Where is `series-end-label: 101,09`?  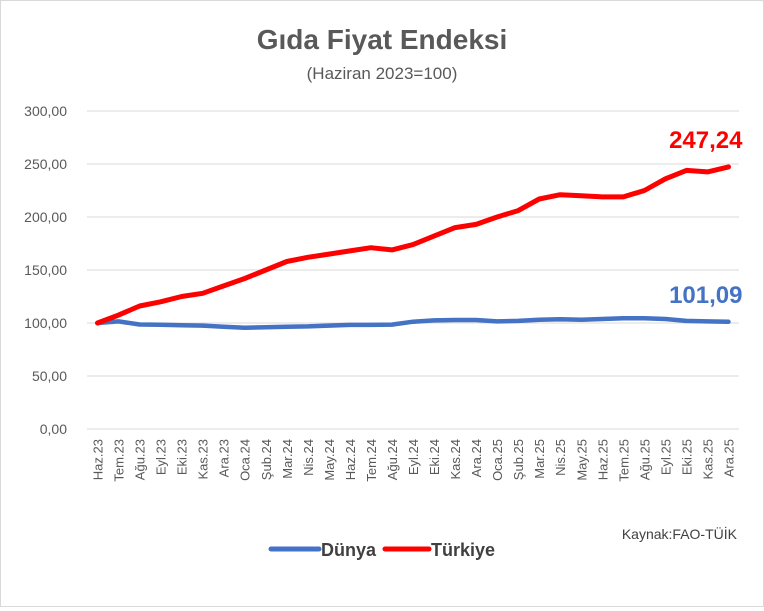
series-end-label: 101,09 is located at coordinates (705, 295).